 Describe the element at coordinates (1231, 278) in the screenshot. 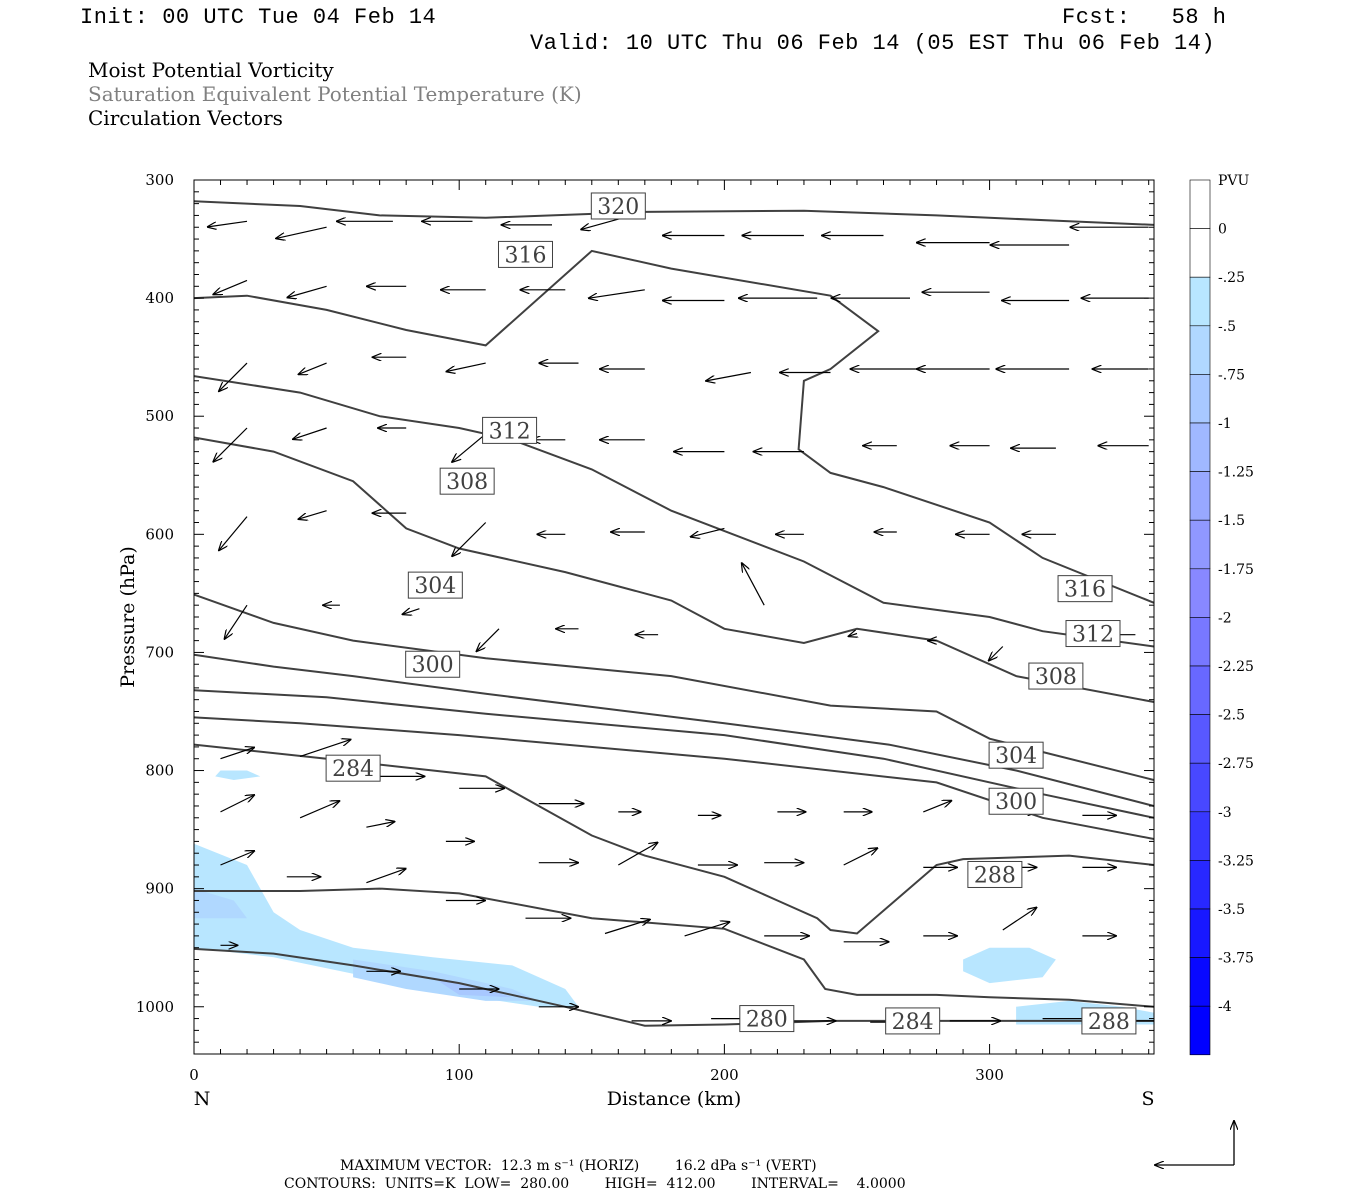

I see `colorbar-label: -.25` at that location.